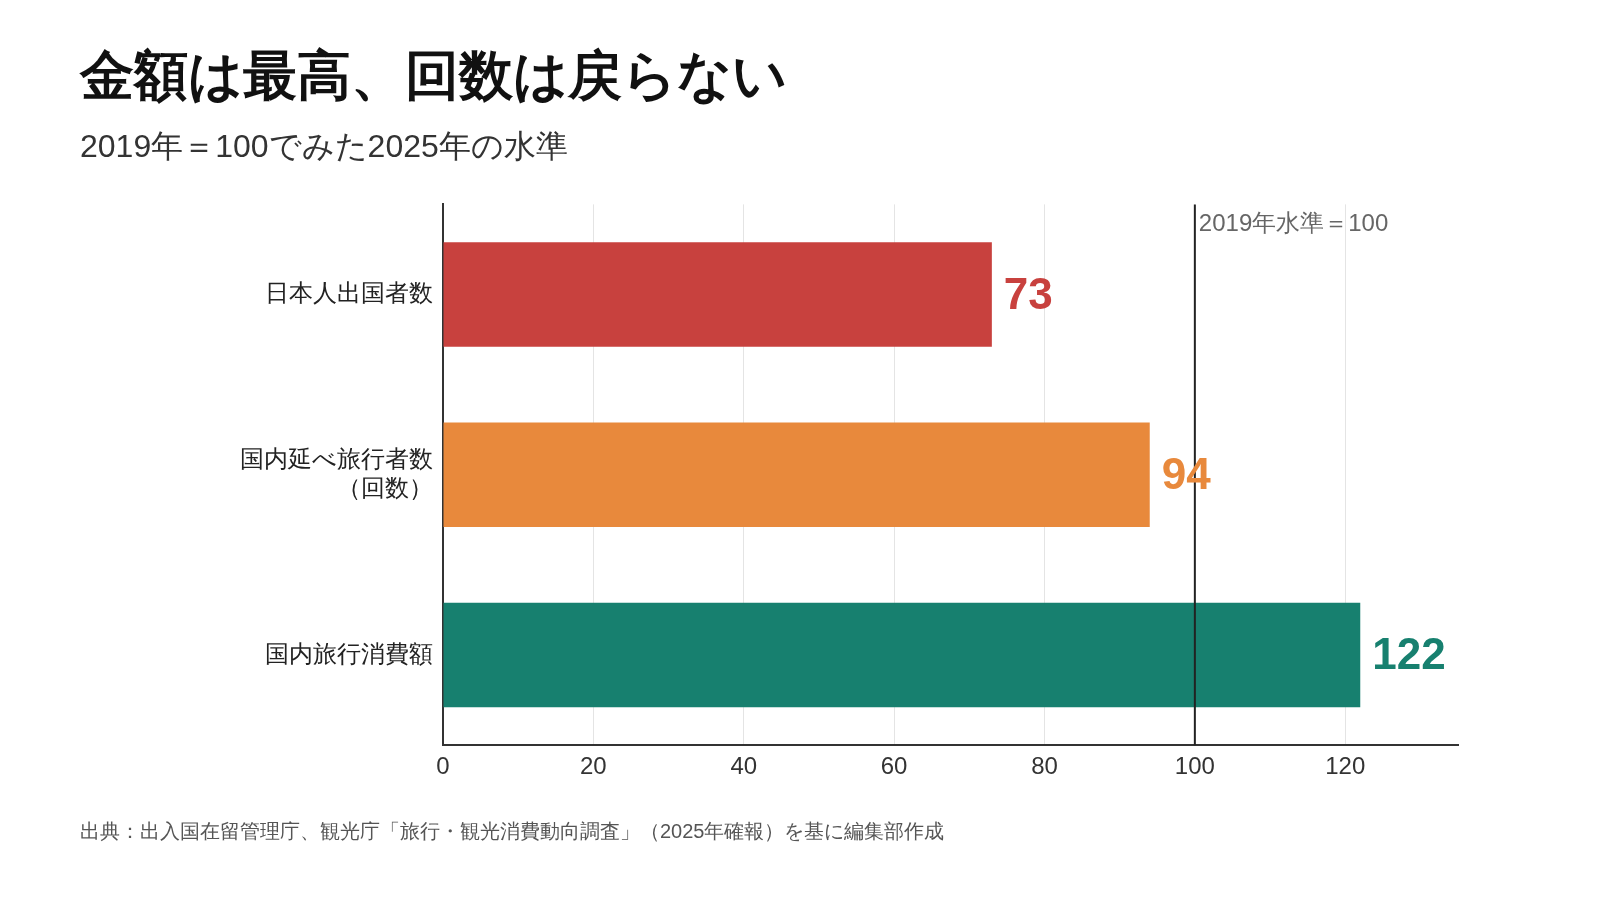 The width and height of the screenshot is (1600, 900). What do you see at coordinates (443, 766) in the screenshot?
I see `x-tick-label: 0` at bounding box center [443, 766].